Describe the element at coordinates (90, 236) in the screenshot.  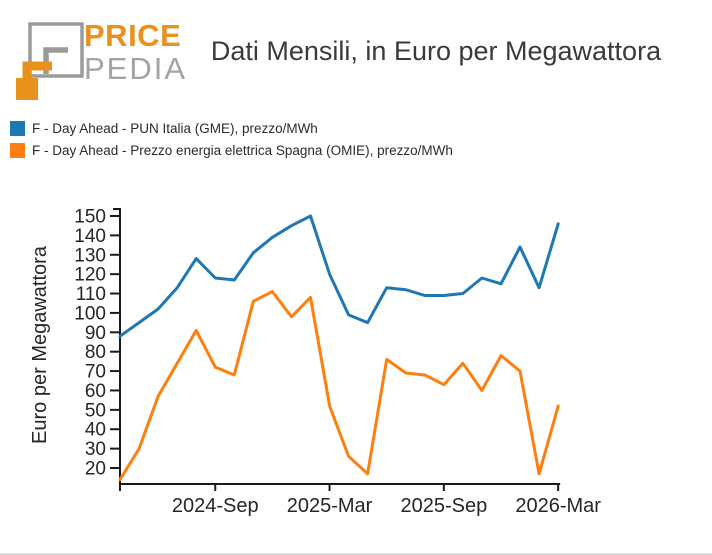
I see `y-tick-label: 140` at that location.